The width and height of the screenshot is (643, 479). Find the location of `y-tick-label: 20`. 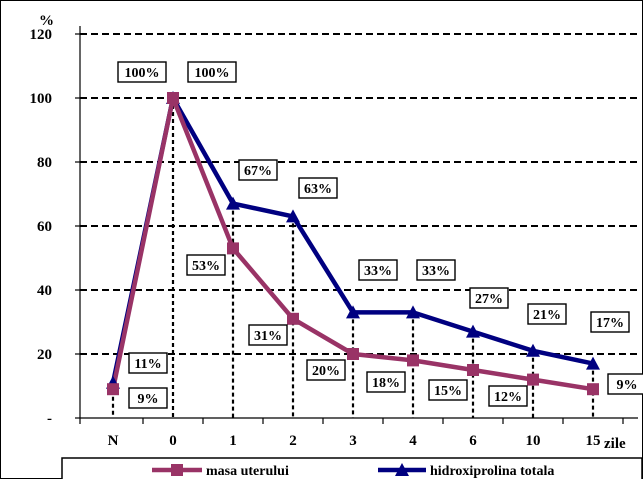

y-tick-label: 20 is located at coordinates (44, 355).